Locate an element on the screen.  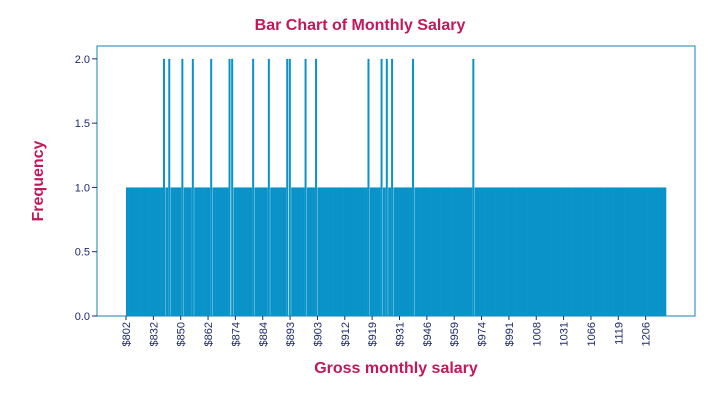
x-tick-label: $802 is located at coordinates (127, 334).